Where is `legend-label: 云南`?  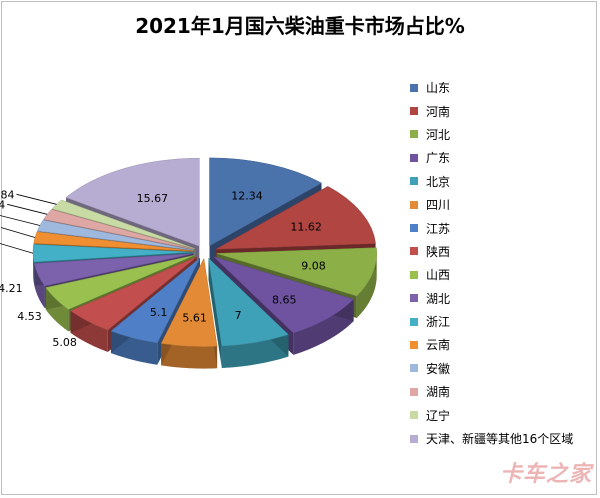 legend-label: 云南 is located at coordinates (438, 345).